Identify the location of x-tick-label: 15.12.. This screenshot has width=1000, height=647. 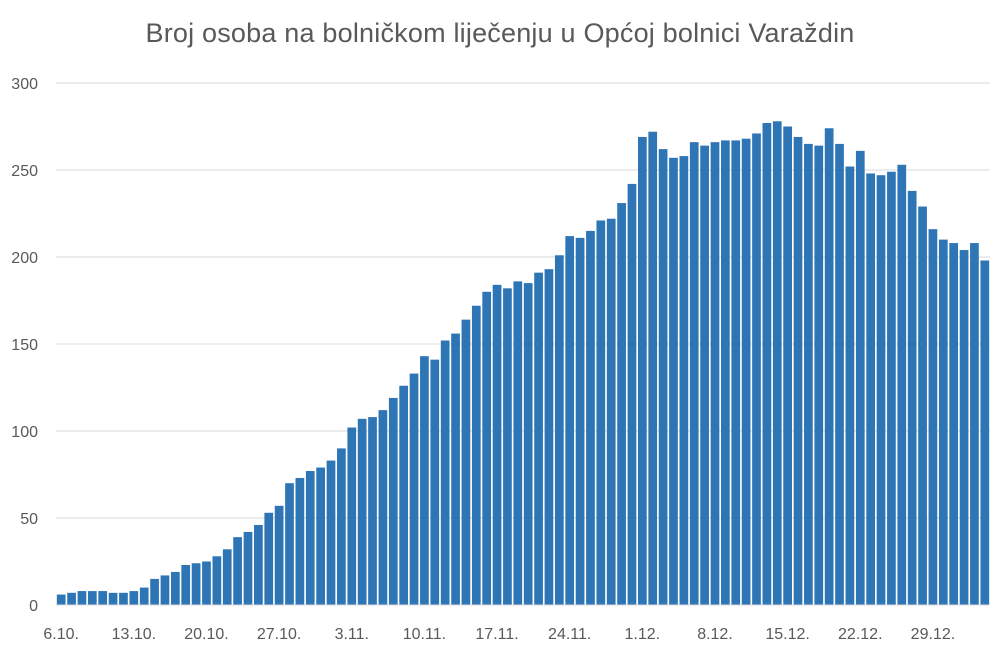
(787, 634).